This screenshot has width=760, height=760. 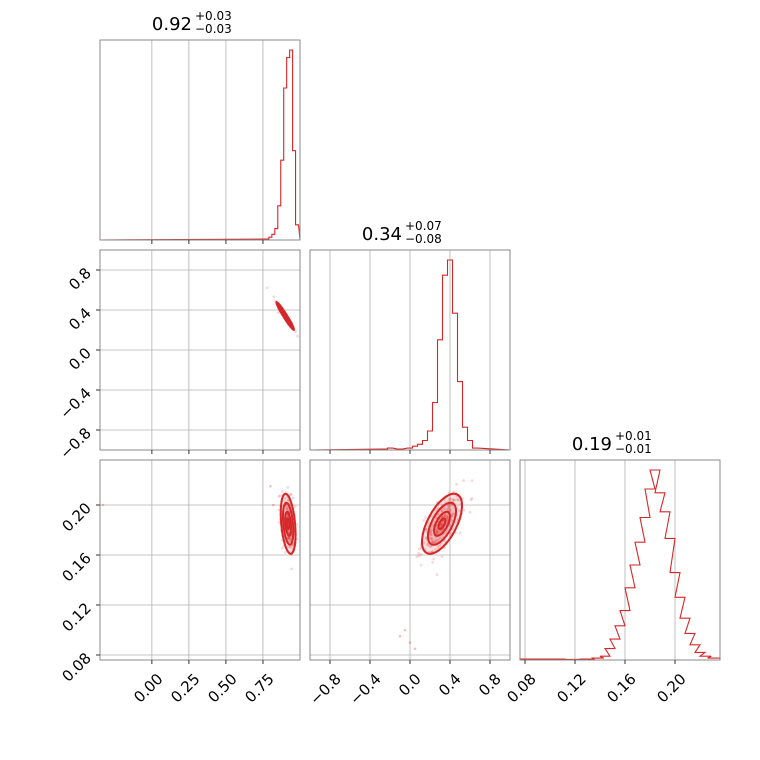 What do you see at coordinates (213, 16) in the screenshot?
I see `panel-title-plus-0: +0.03` at bounding box center [213, 16].